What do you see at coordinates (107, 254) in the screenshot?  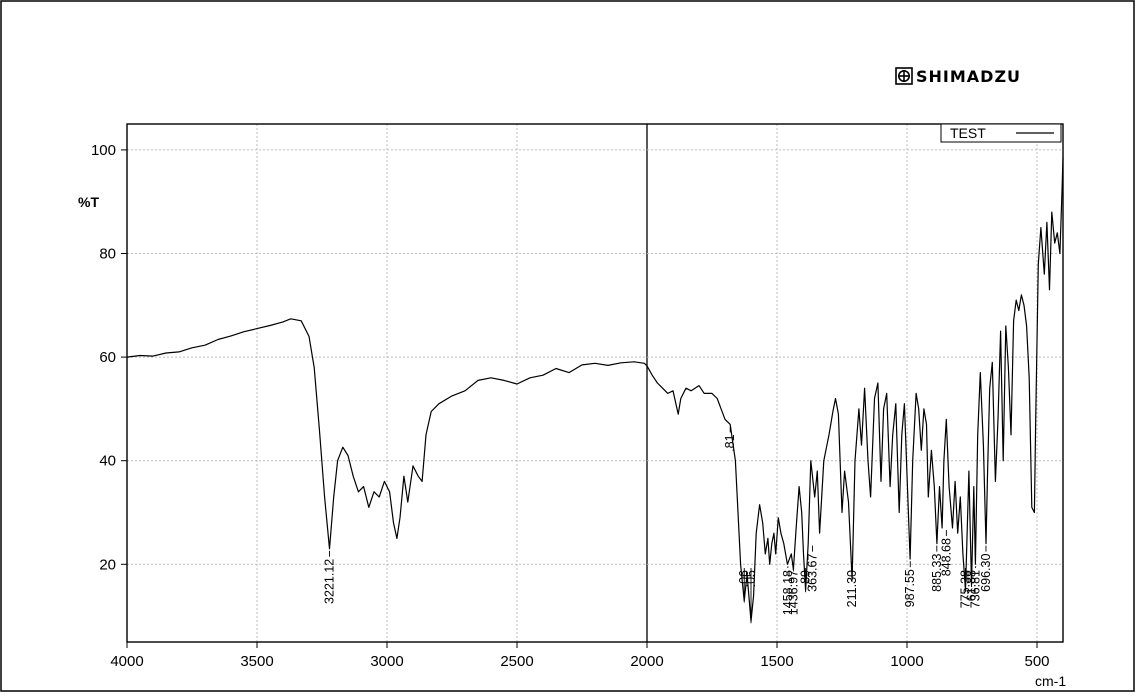 I see `y-tick-label: 80` at bounding box center [107, 254].